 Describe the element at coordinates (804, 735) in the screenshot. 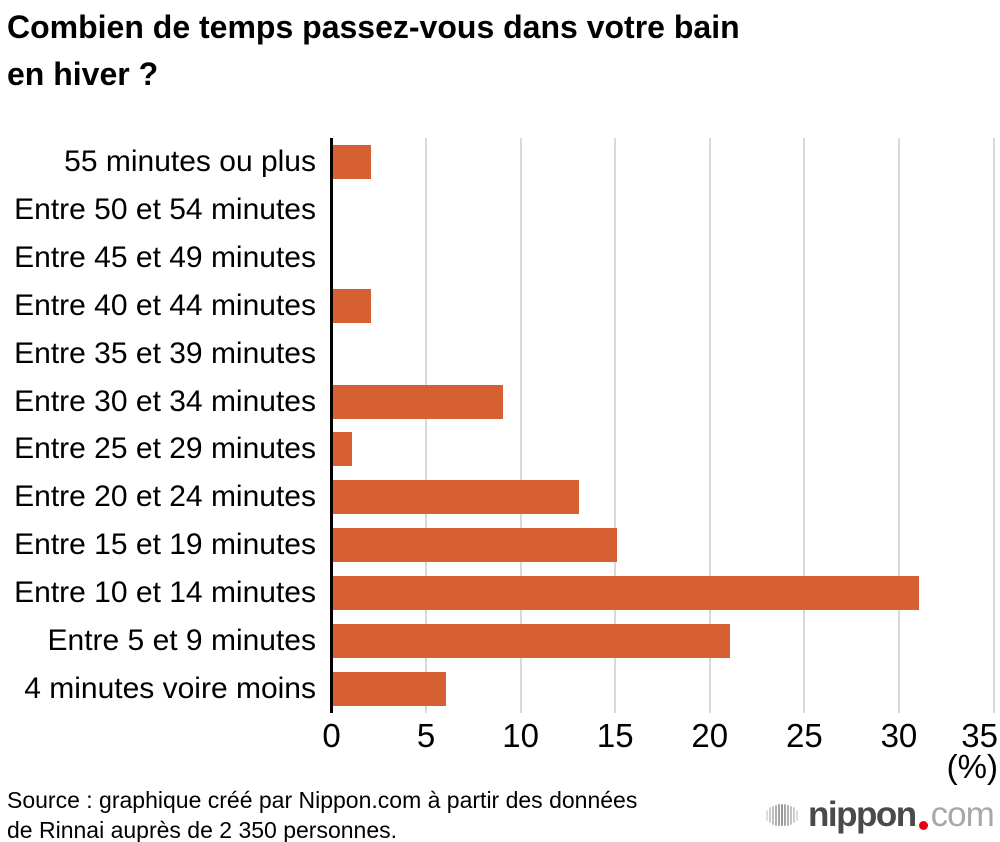

I see `x-tick-label-25: 25` at that location.